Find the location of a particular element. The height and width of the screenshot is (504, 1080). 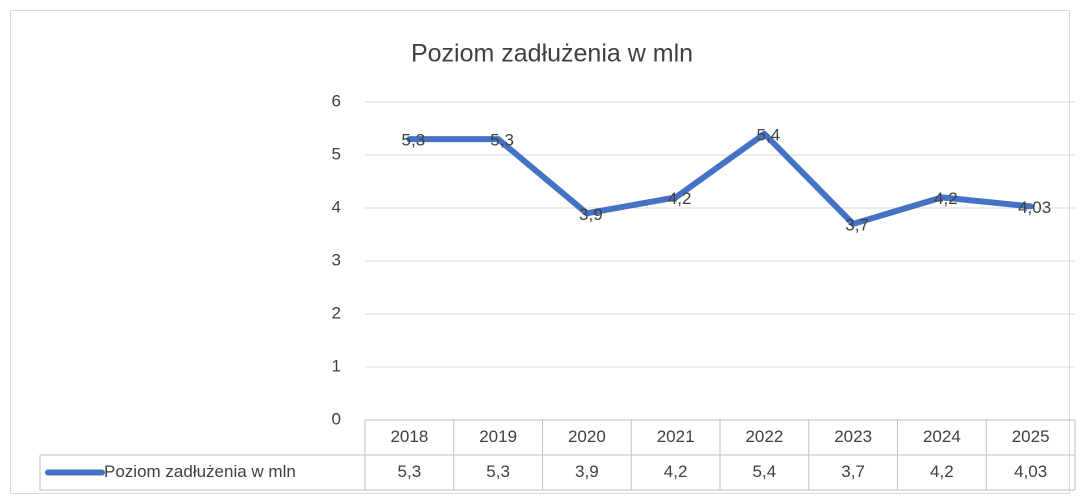

x-tick-label: 2023 is located at coordinates (853, 436).